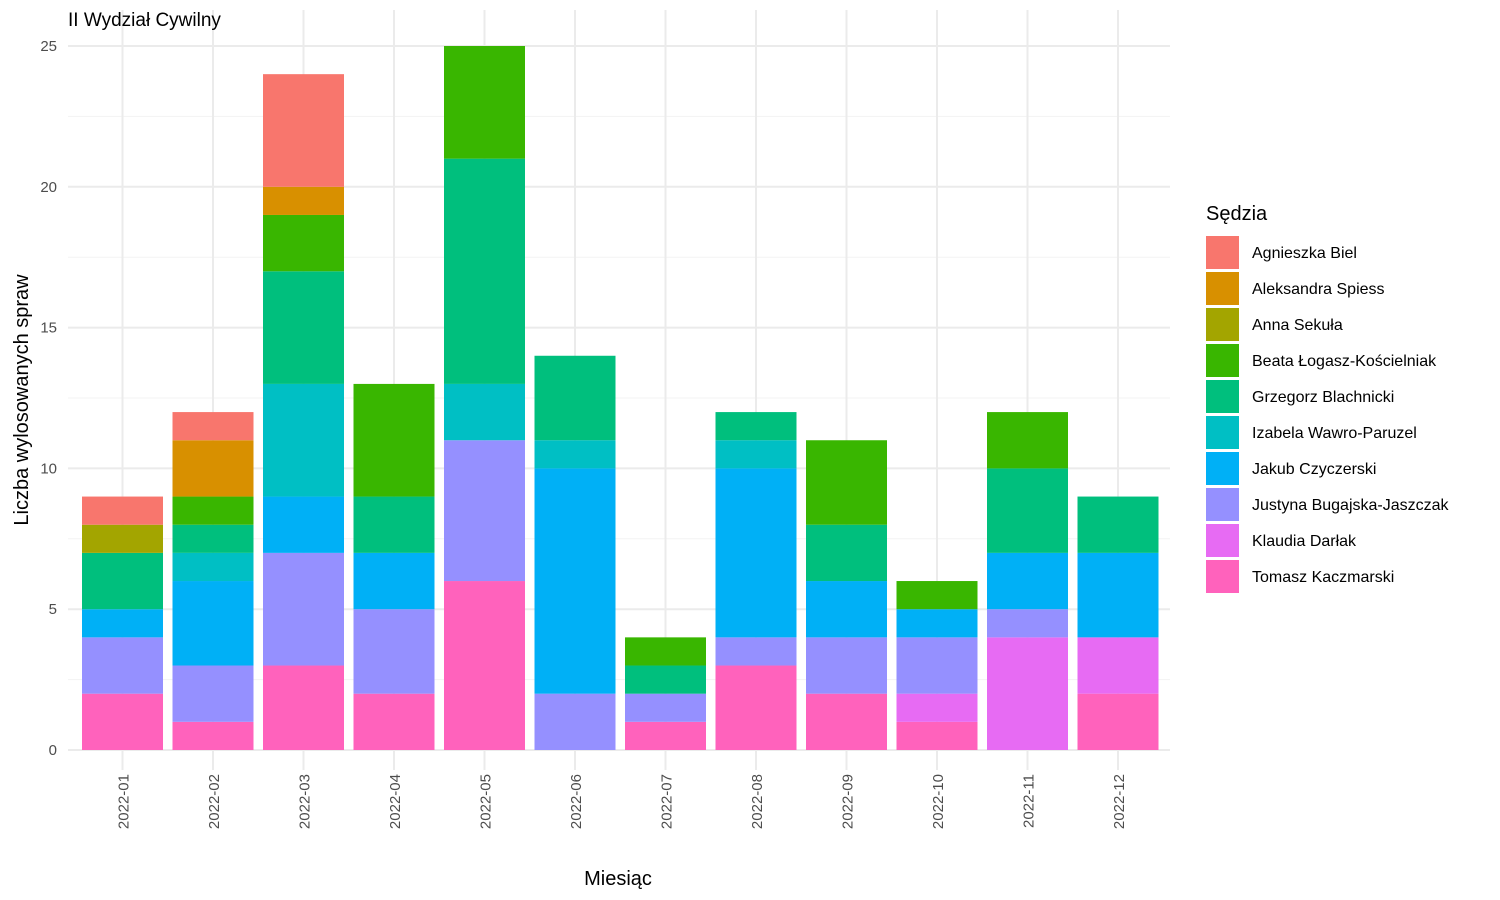  I want to click on legend-label: Beata Łogasz-Kościelniak, so click(1344, 361).